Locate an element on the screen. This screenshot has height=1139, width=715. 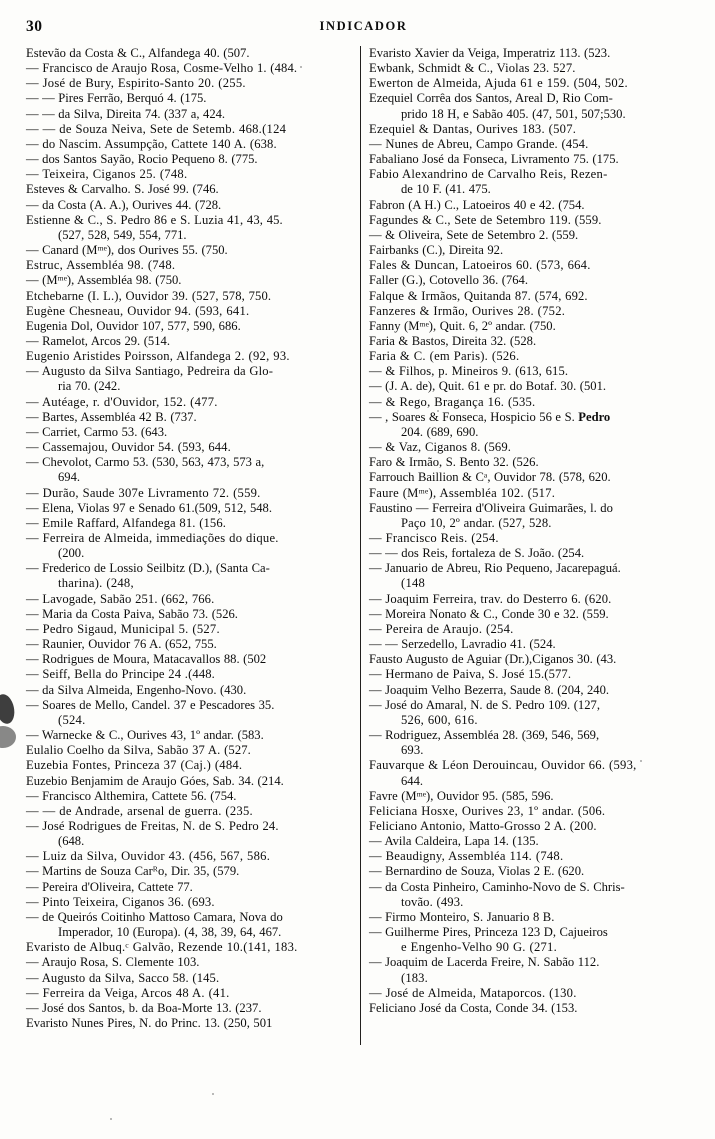
directory-entry: — Raunier, Ouvidor 76 A. (652, 755. is located at coordinates (121, 644).